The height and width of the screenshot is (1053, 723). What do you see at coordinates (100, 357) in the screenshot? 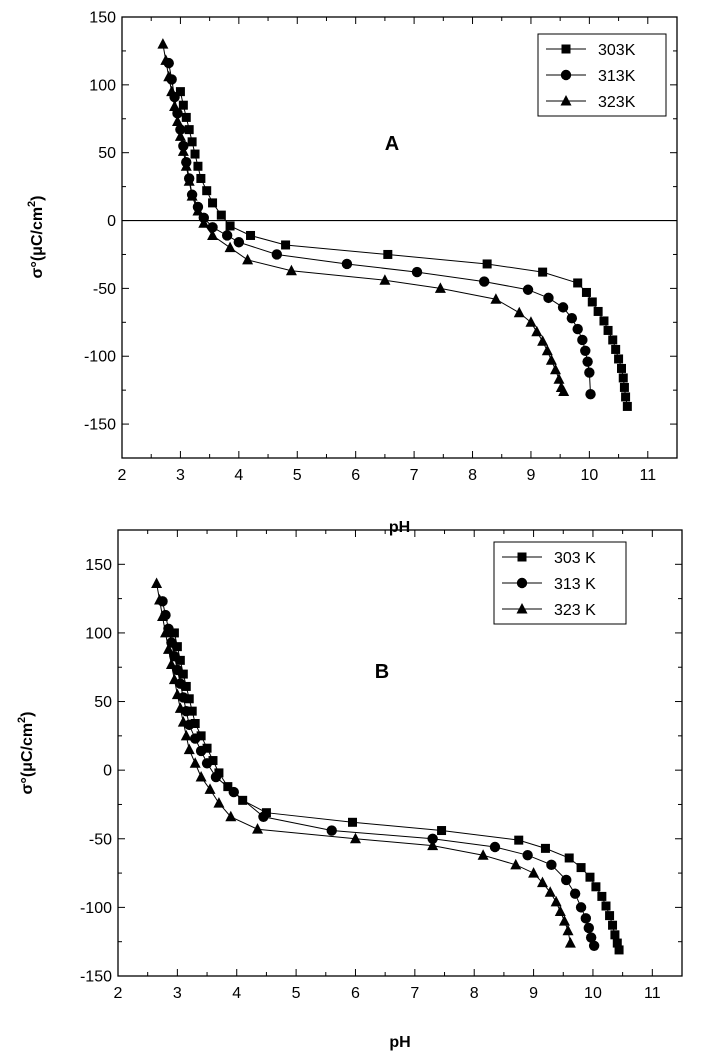
I see `y-tick-label: -100` at bounding box center [100, 357].